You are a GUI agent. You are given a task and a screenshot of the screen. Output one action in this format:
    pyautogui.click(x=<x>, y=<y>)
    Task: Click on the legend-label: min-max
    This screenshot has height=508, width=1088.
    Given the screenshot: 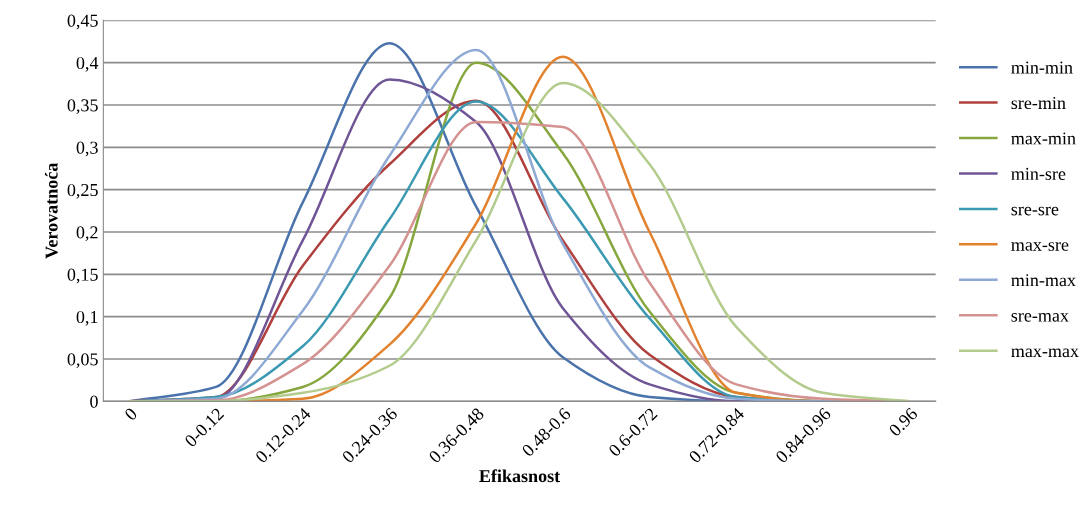 What is the action you would take?
    pyautogui.click(x=1043, y=280)
    